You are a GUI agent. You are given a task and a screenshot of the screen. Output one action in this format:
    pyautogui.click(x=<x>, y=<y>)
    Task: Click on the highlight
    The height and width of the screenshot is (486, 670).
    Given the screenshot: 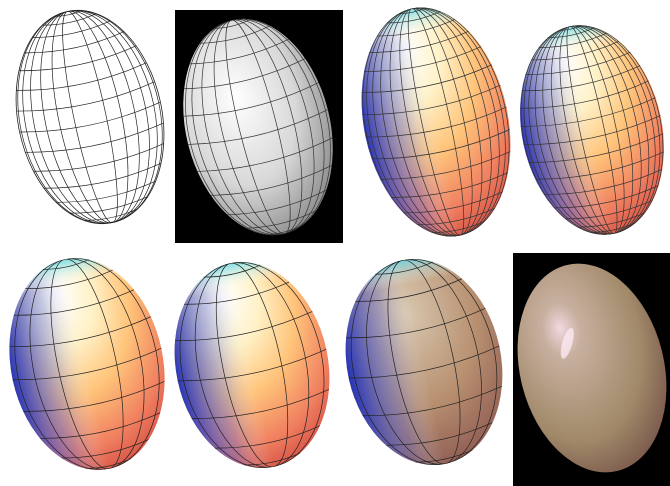 What is the action you would take?
    pyautogui.click(x=567, y=343)
    